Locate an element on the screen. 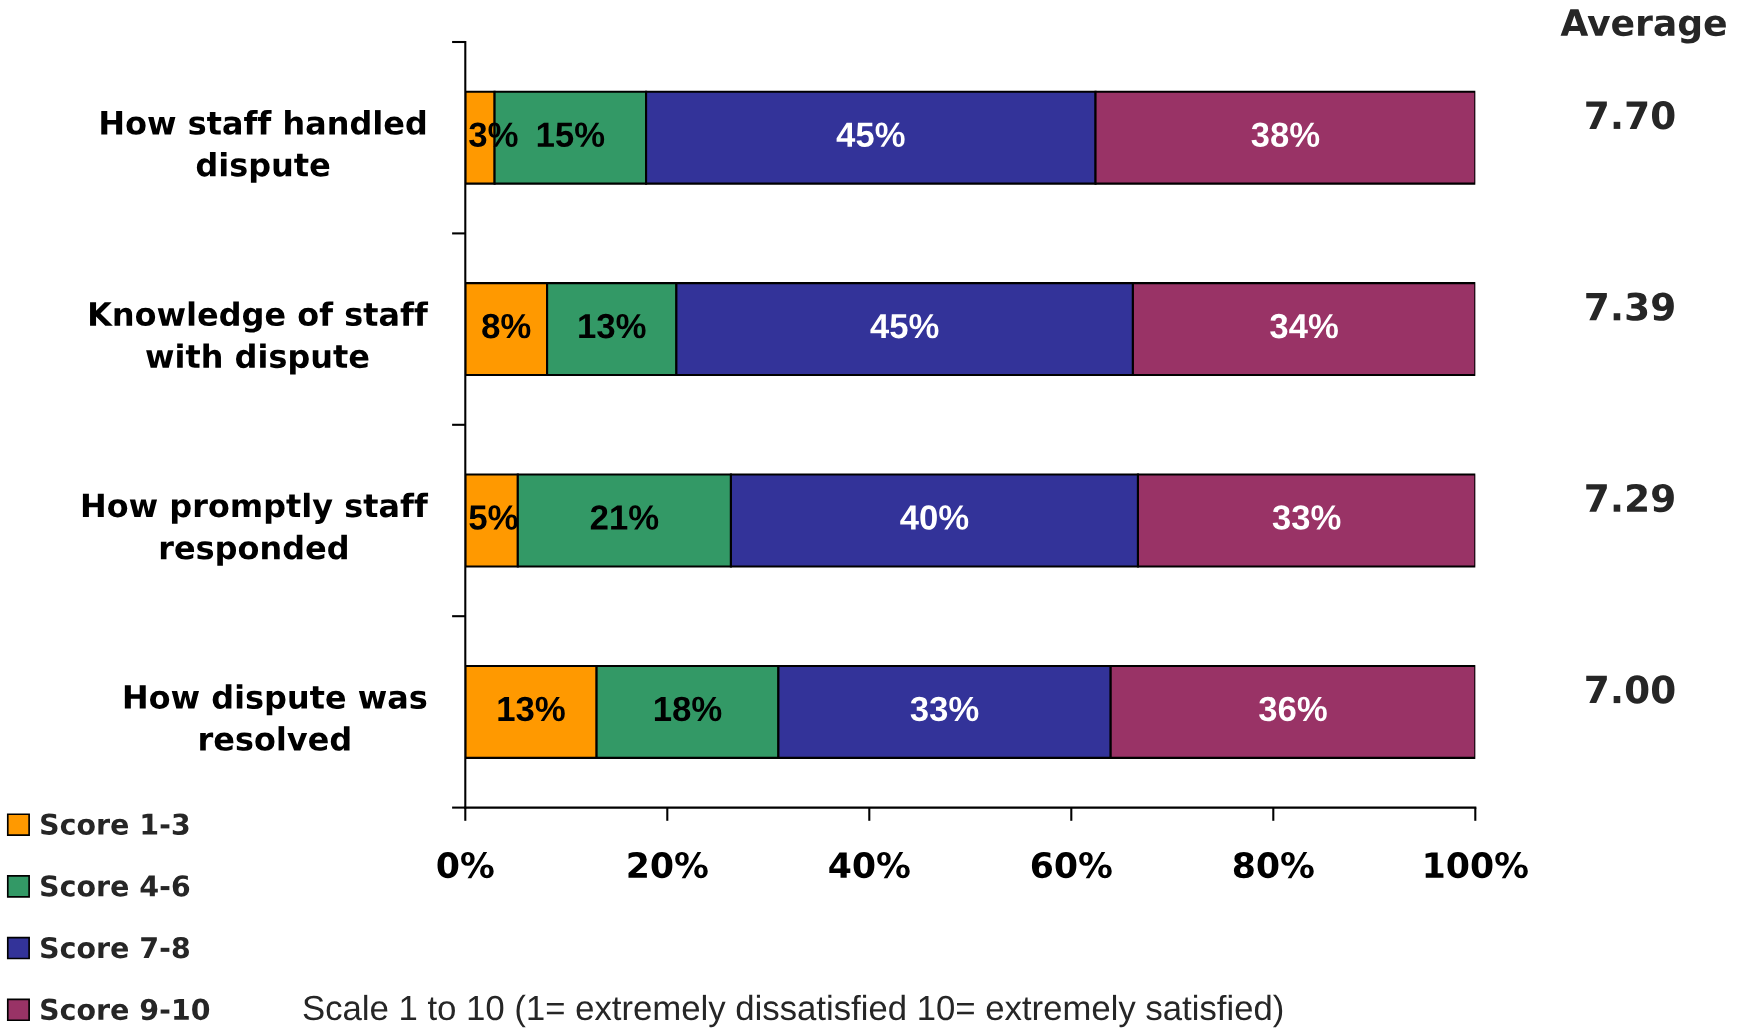 The height and width of the screenshot is (1032, 1749). x-tick-label: 20% is located at coordinates (668, 865).